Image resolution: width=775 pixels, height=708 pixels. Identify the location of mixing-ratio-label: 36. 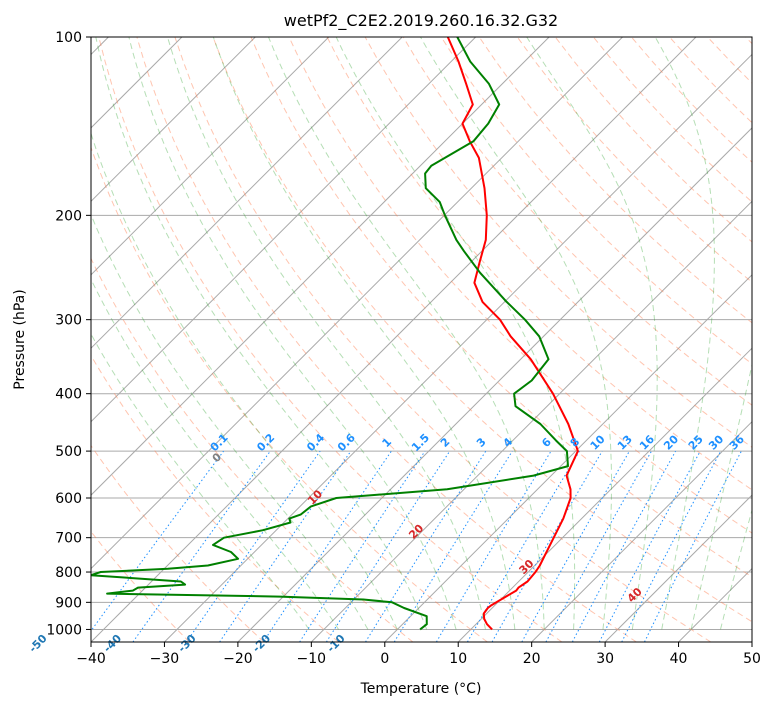
(737, 442).